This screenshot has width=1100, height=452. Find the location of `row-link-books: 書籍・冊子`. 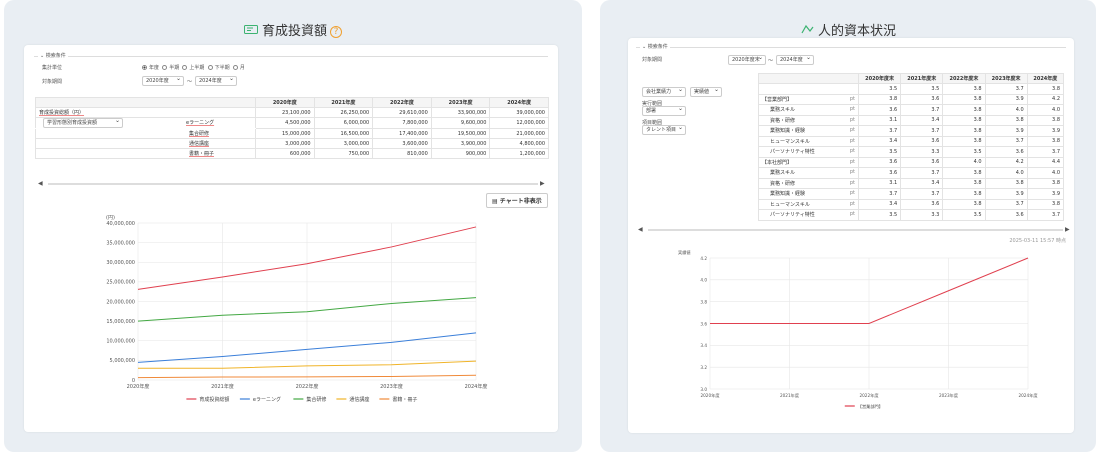

row-link-books: 書籍・冊子 is located at coordinates (202, 154).